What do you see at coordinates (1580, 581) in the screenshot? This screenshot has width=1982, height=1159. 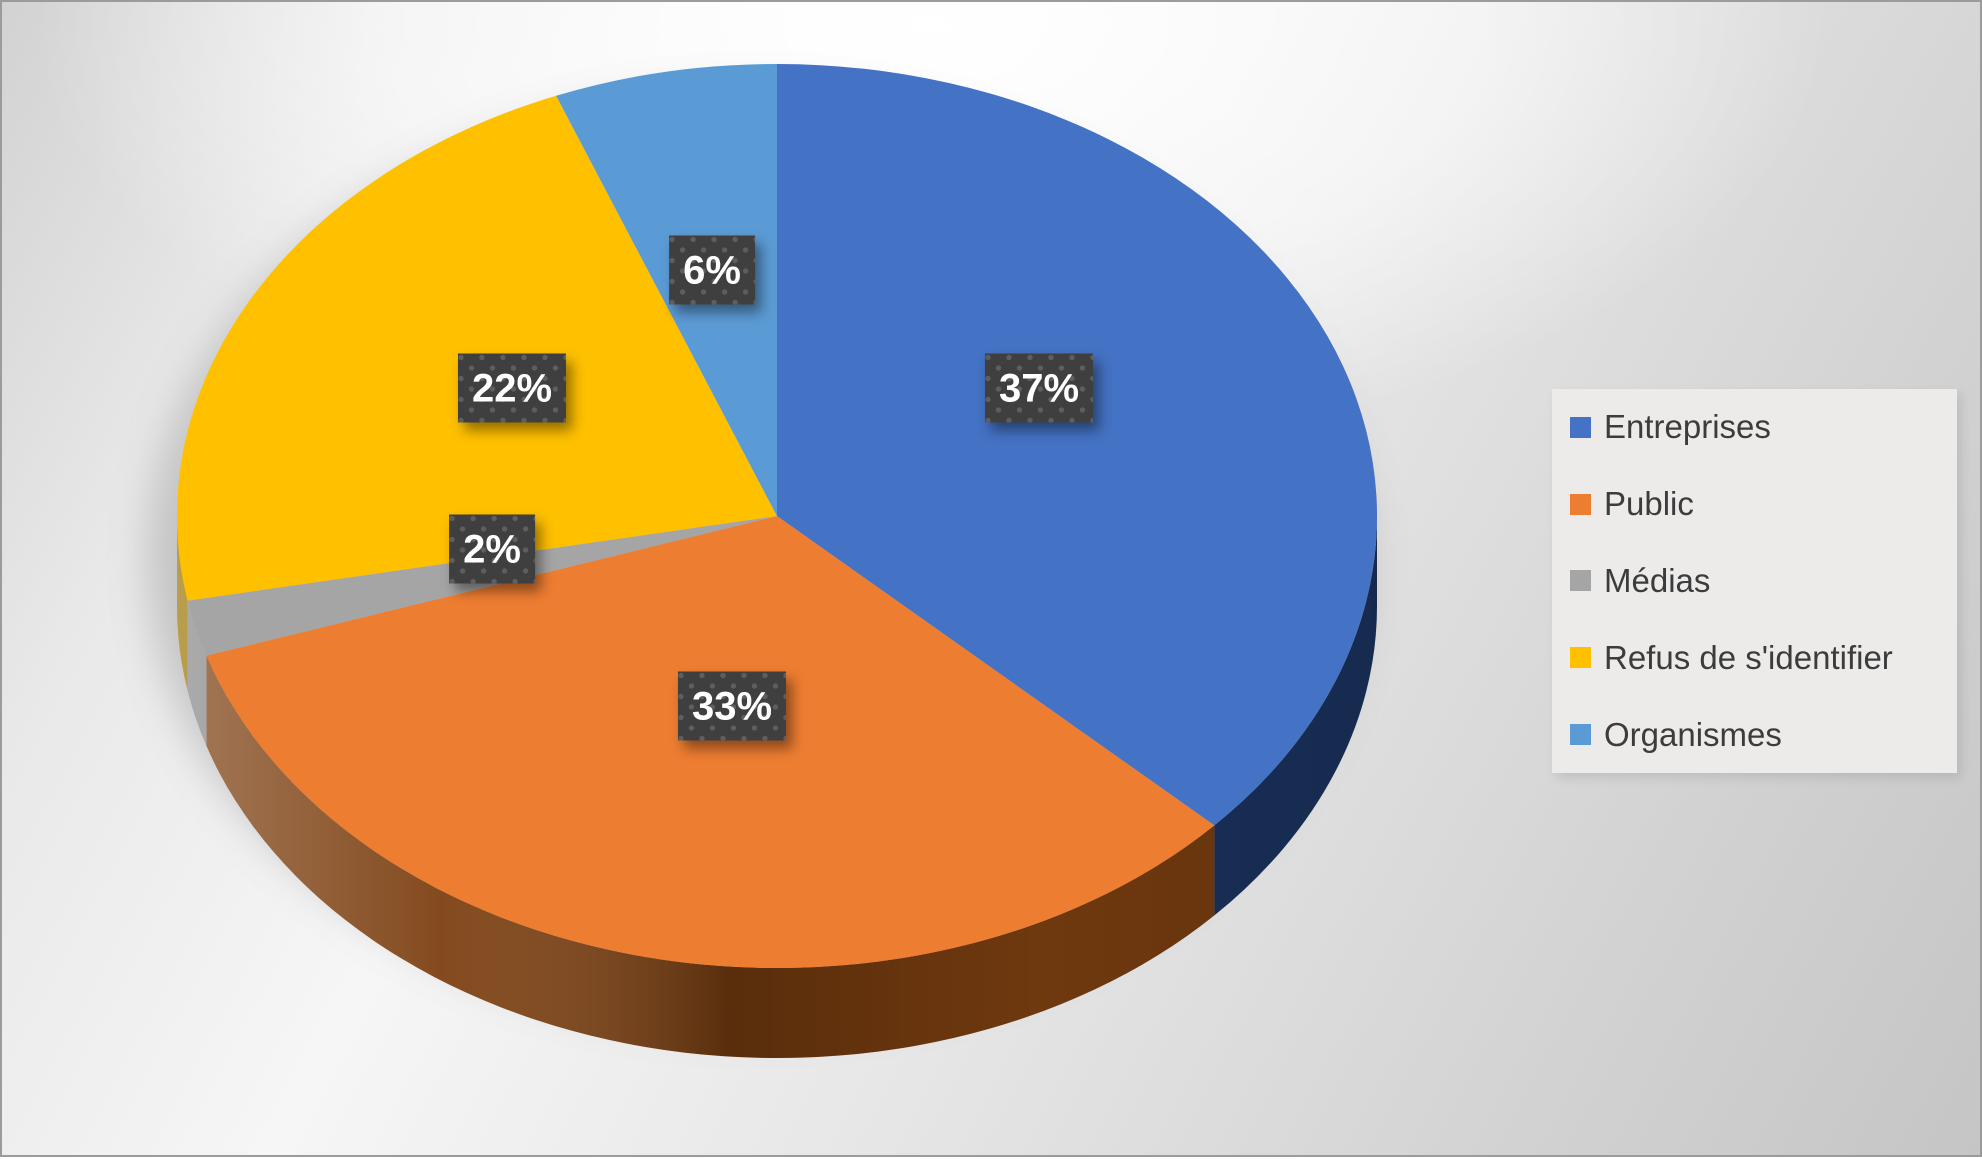 I see `legend-swatch-medias` at bounding box center [1580, 581].